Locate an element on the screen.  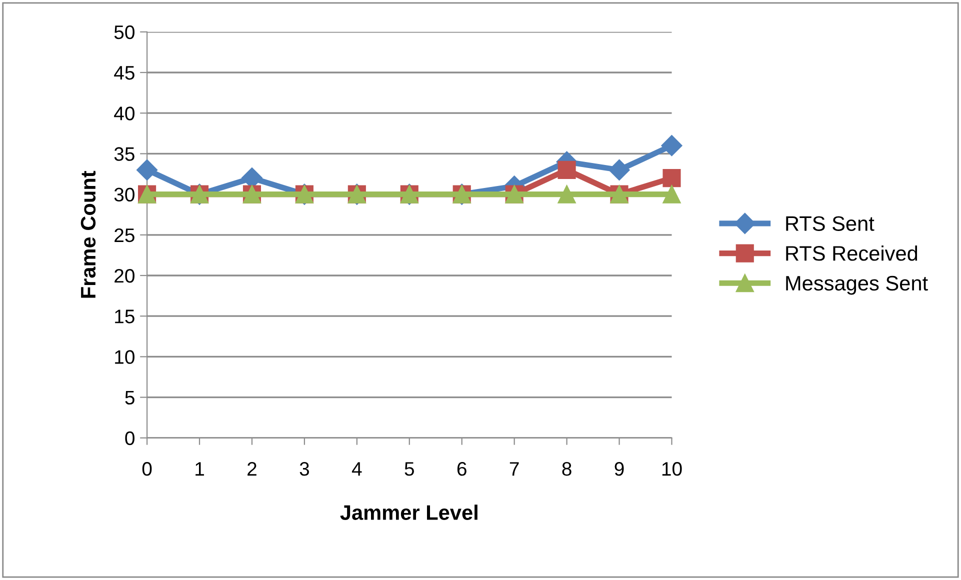
y-tick-label: 20 is located at coordinates (124, 275).